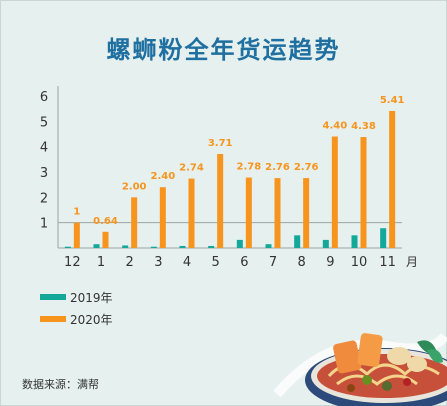 The image size is (447, 406). What do you see at coordinates (330, 262) in the screenshot?
I see `x-tick-label: 9` at bounding box center [330, 262].